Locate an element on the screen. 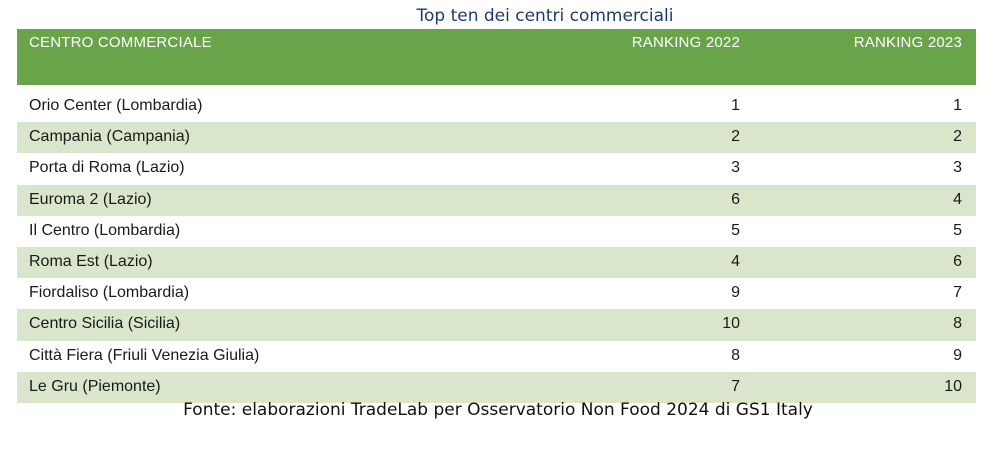 This screenshot has height=450, width=1000. column-header-centro: CENTRO COMMERCIALE is located at coordinates (120, 42).